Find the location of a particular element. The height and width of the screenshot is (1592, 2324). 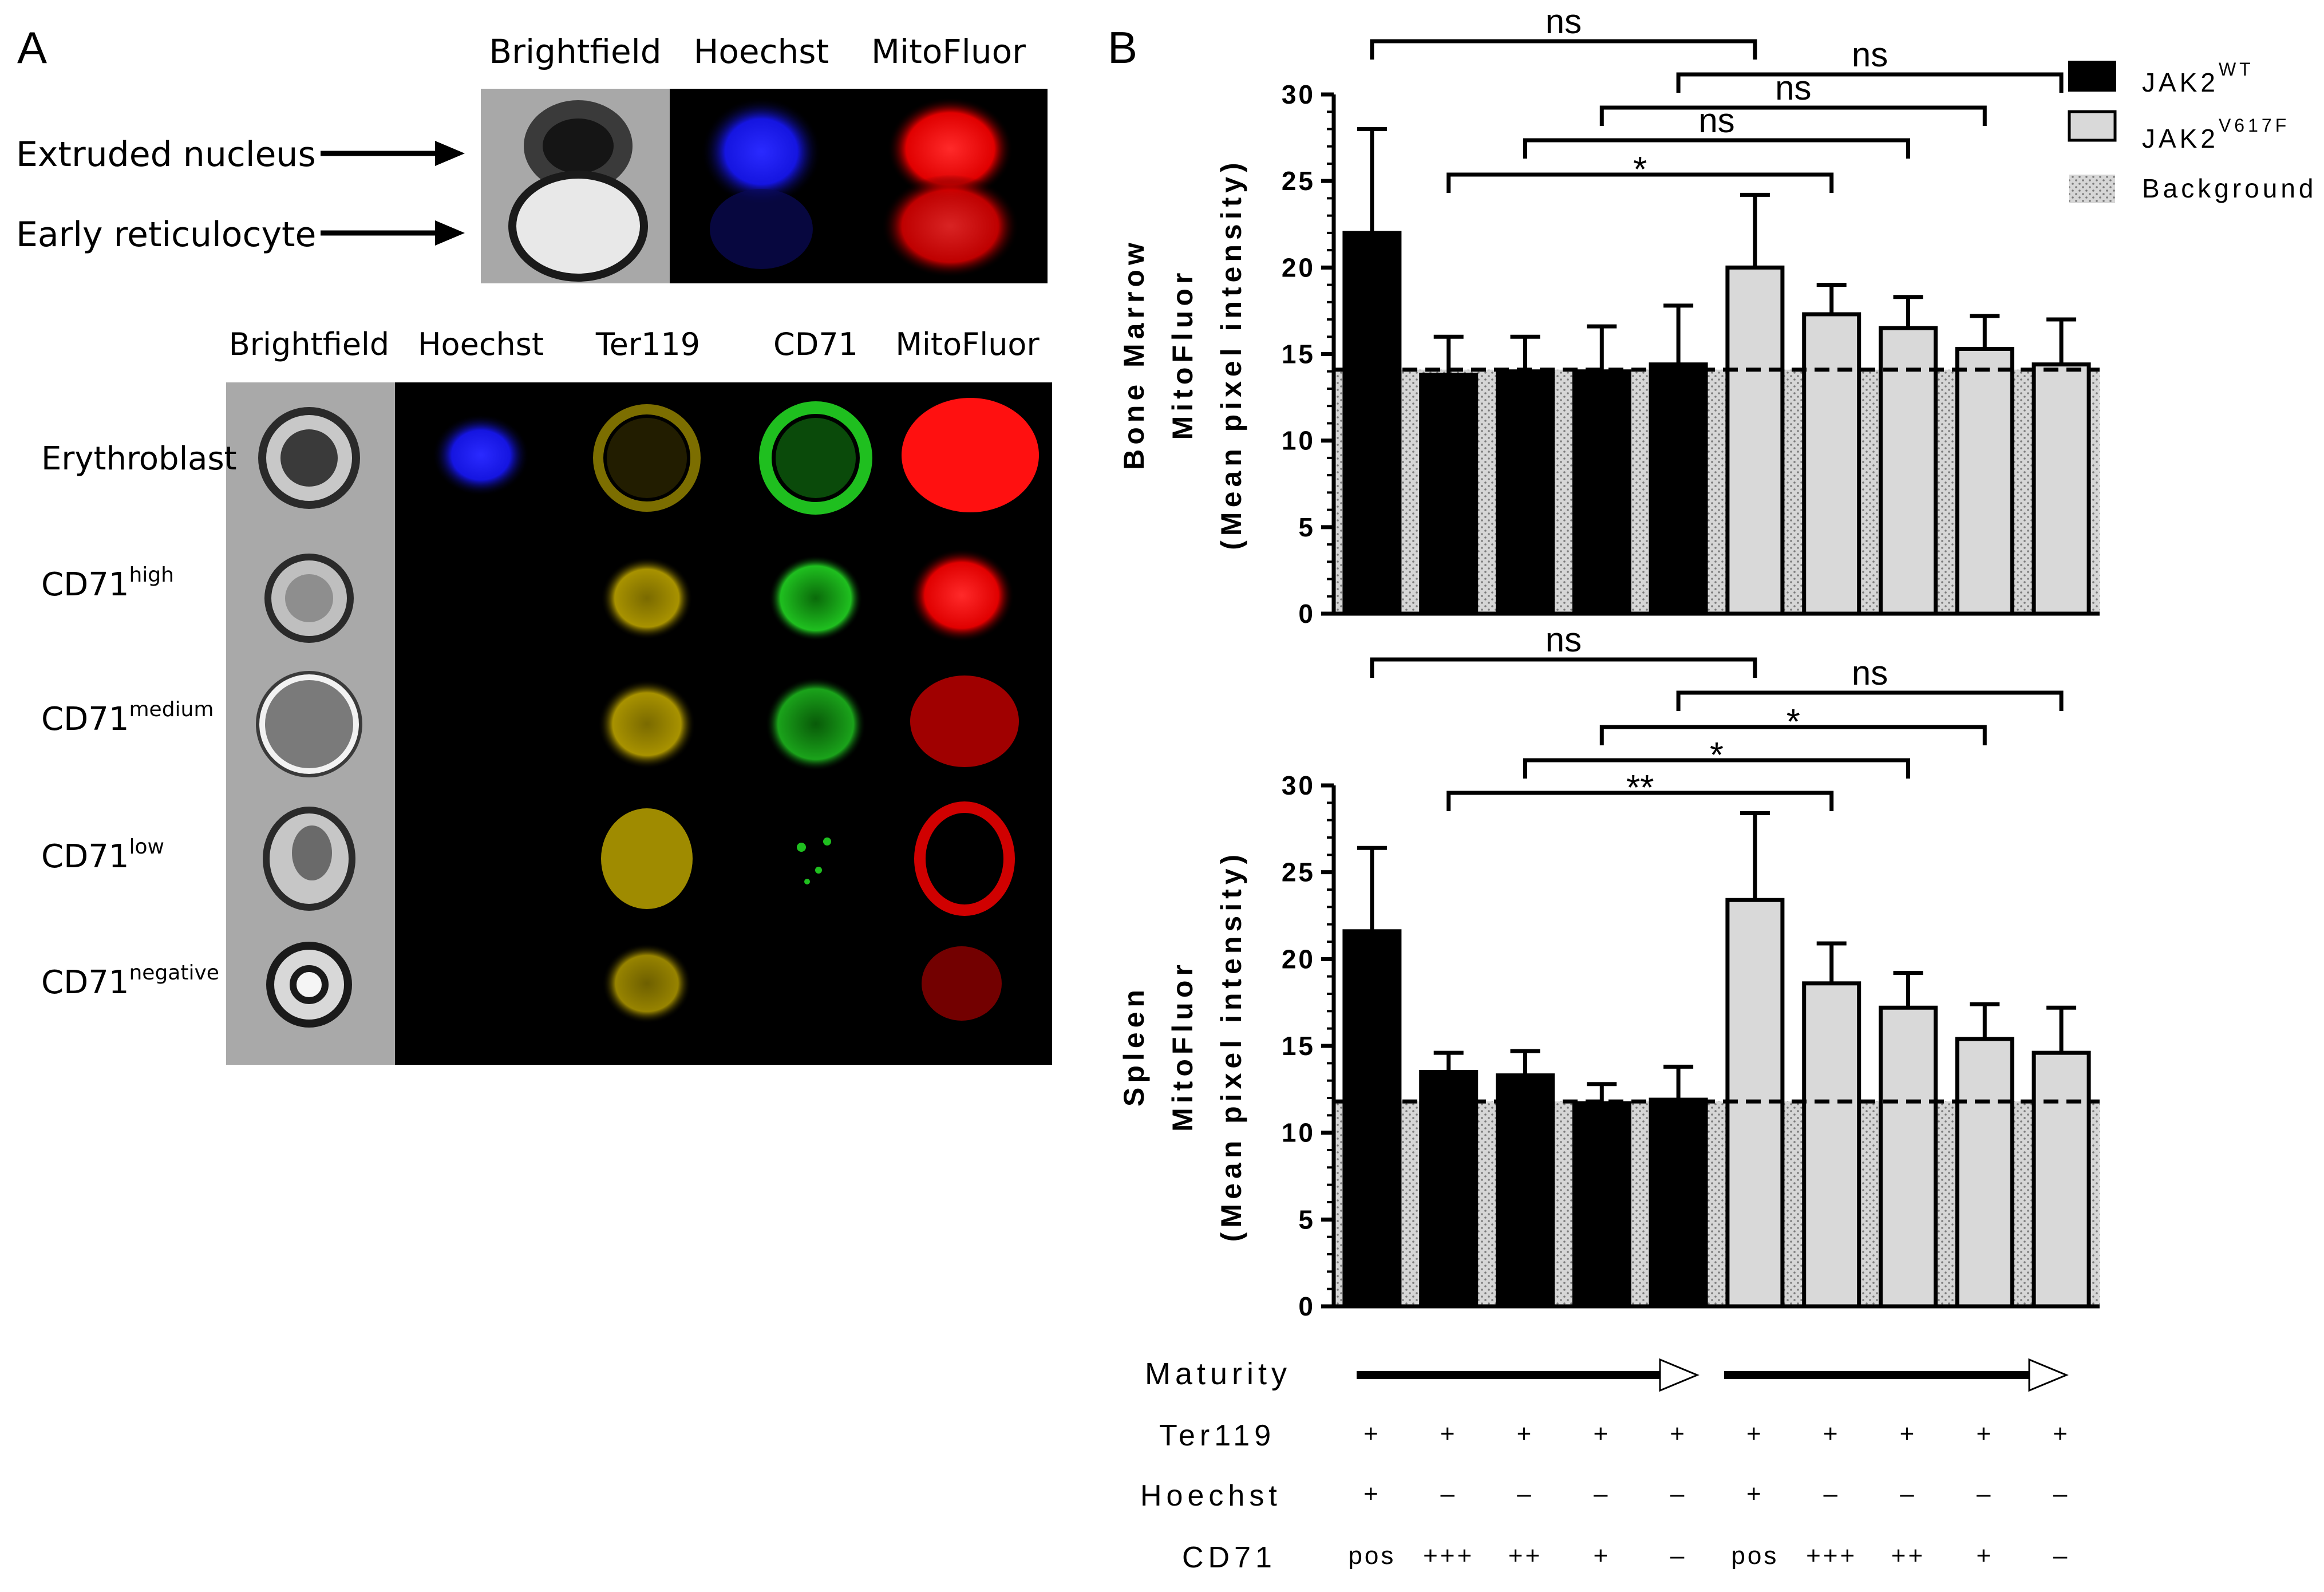

maturity-row: Maturity is located at coordinates (1607, 1374).